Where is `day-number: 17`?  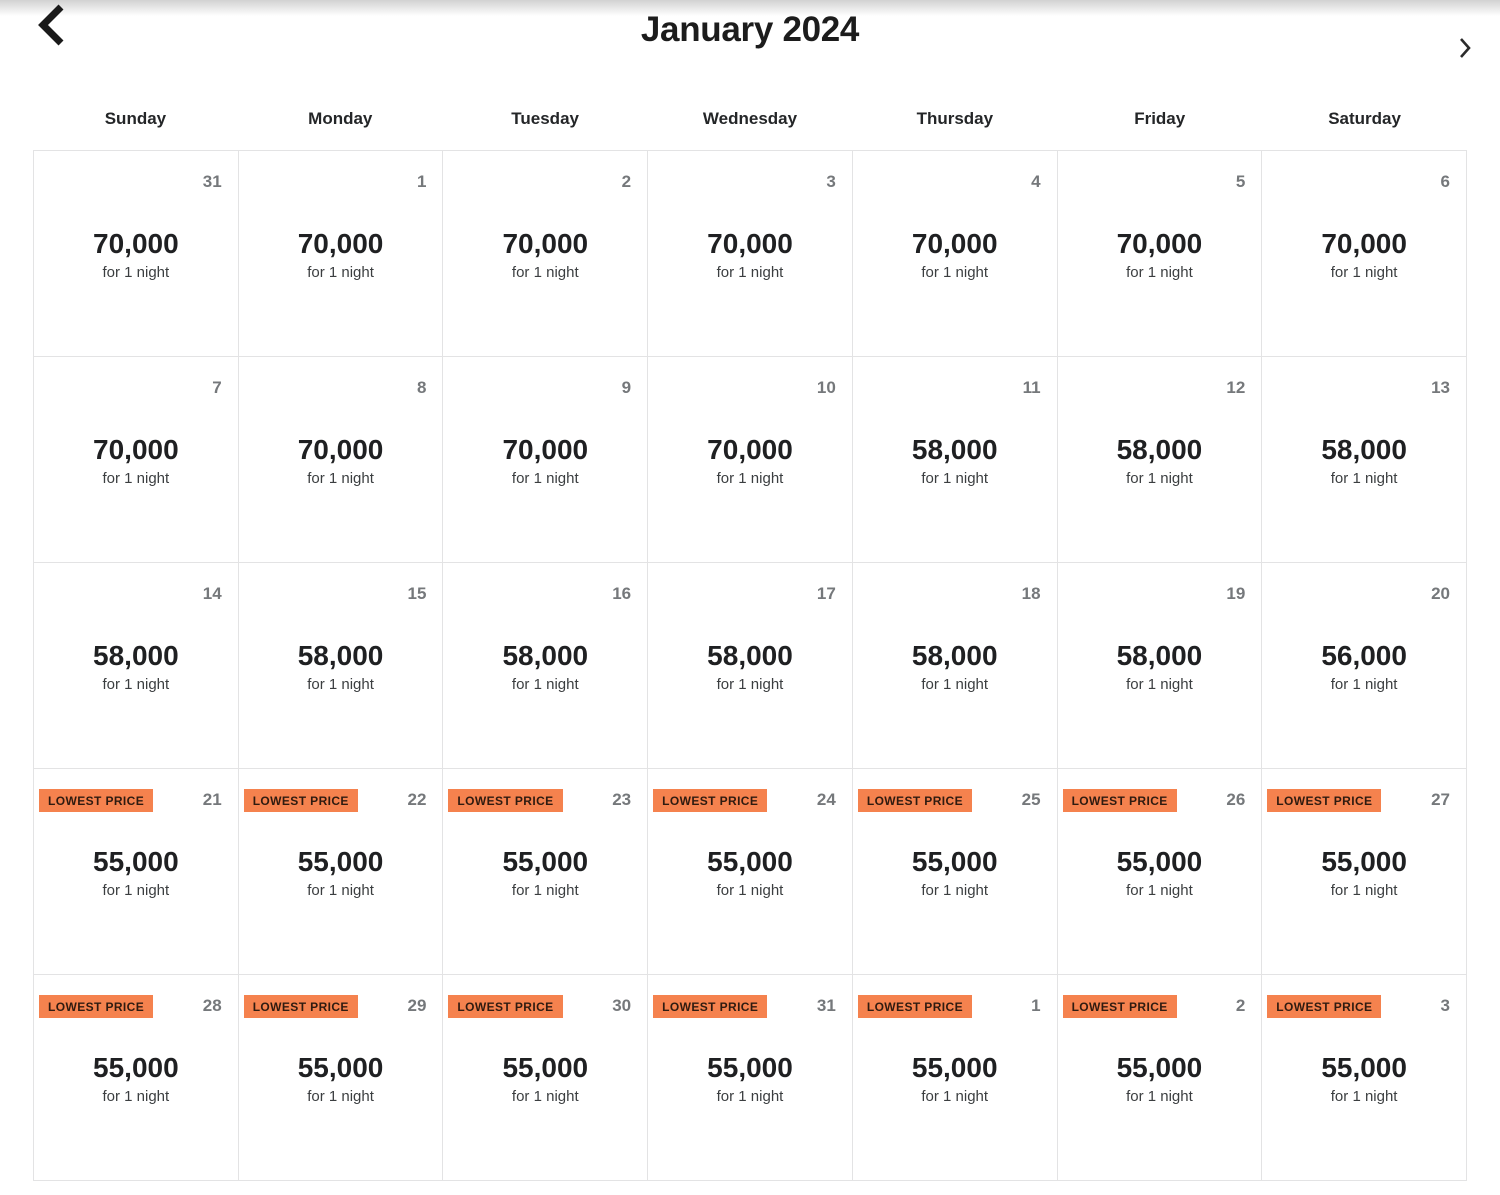
day-number: 17 is located at coordinates (826, 593).